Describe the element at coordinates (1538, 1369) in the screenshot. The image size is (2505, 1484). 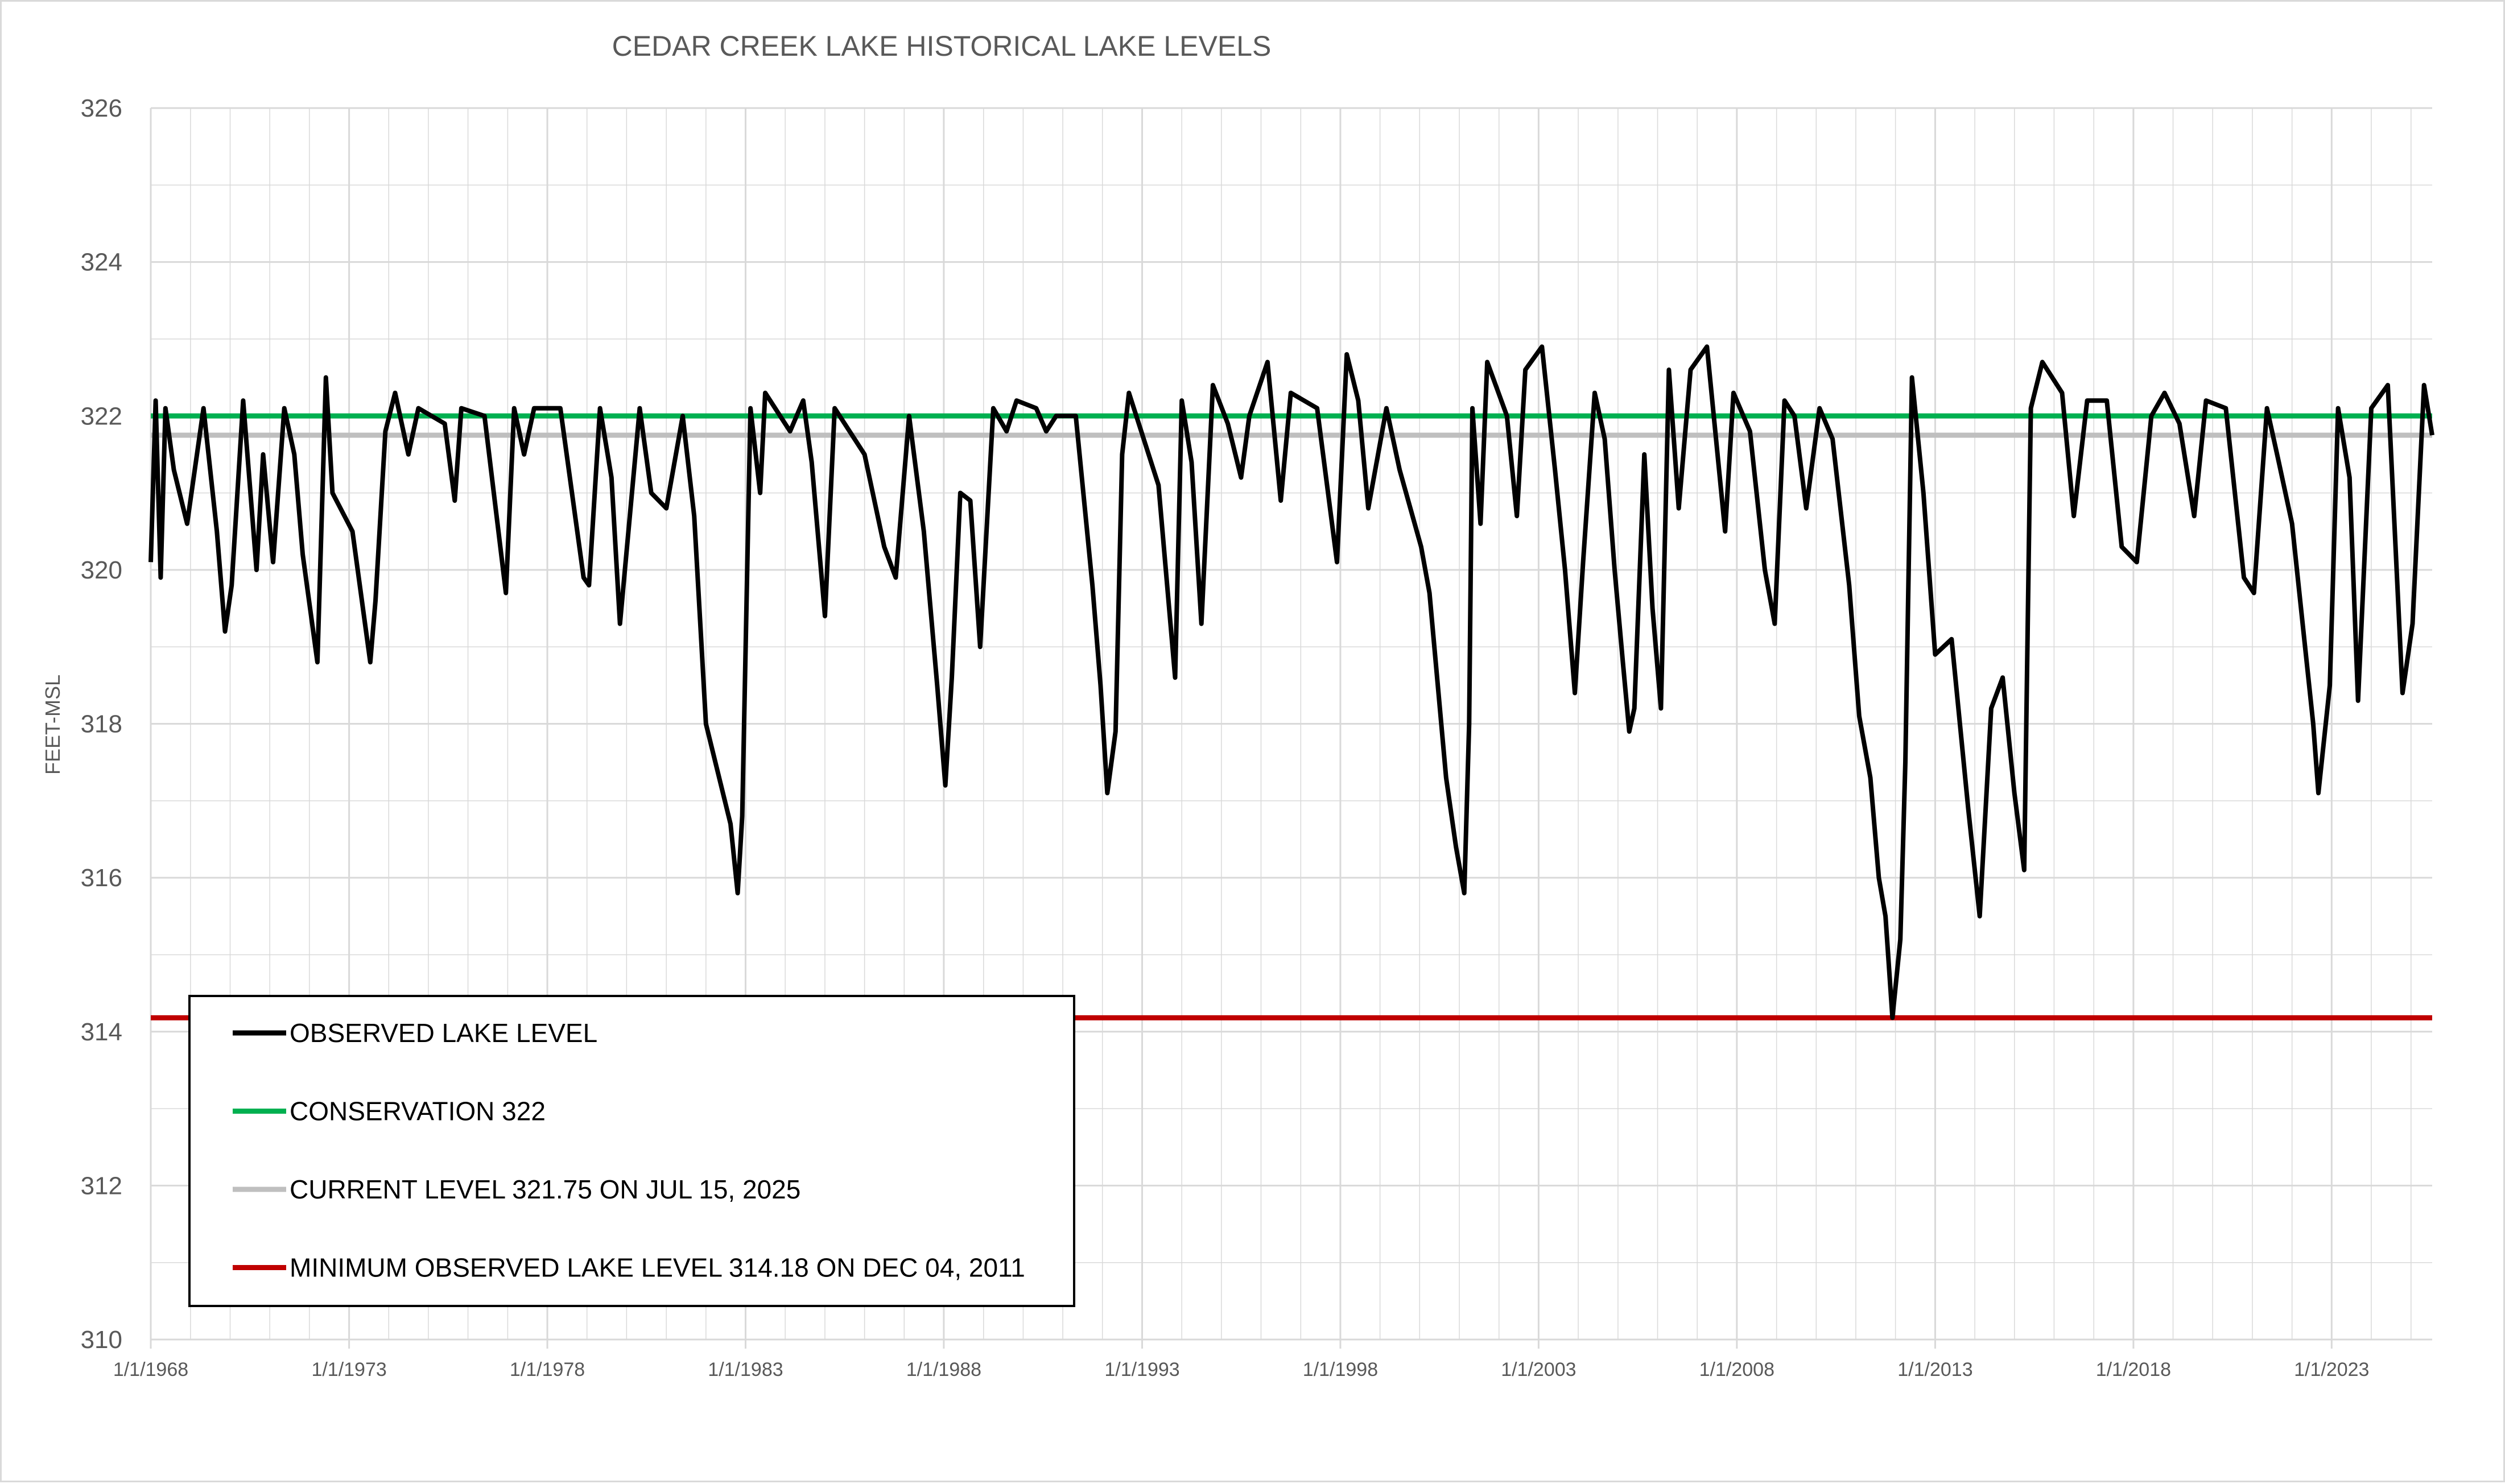
I see `x-tick-label: 1/1/2003` at that location.